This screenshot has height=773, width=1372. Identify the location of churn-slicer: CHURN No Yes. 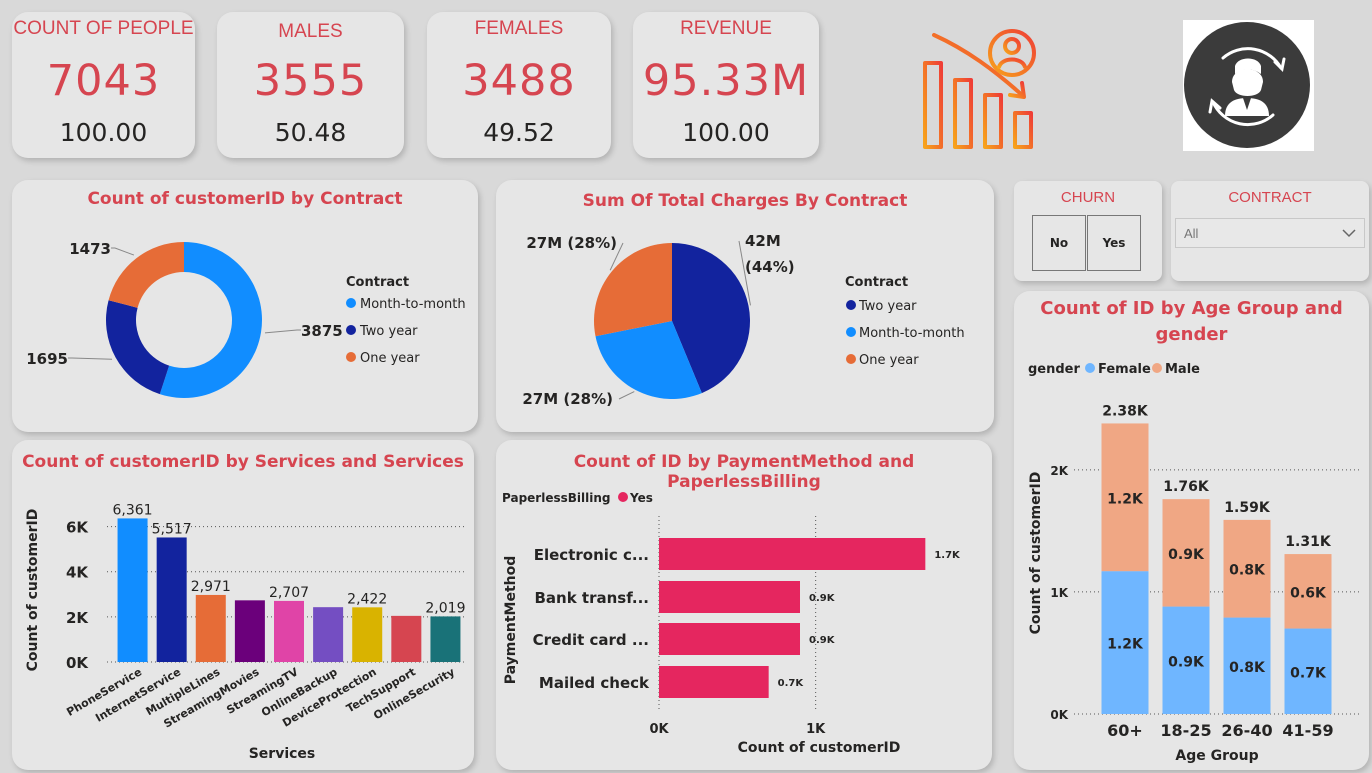
(1088, 231).